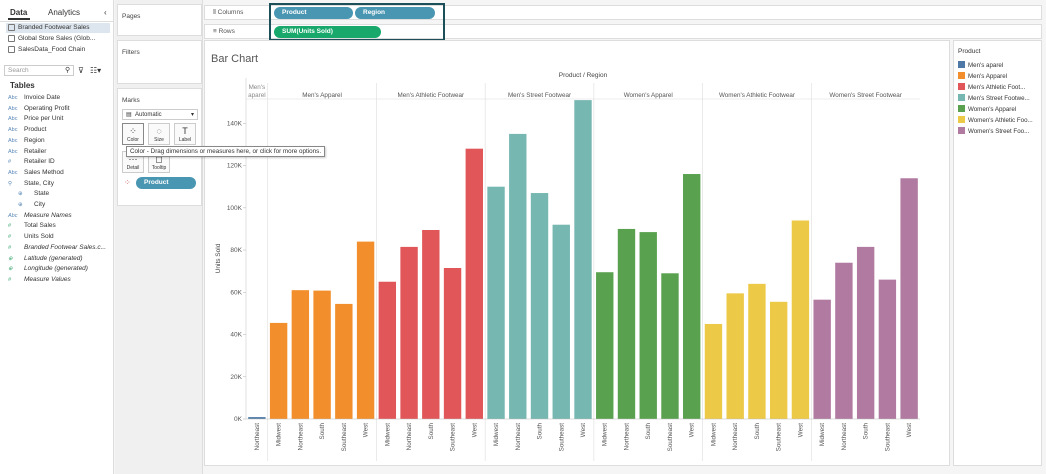 The image size is (1046, 474). What do you see at coordinates (185, 140) in the screenshot?
I see `label-label: Label` at bounding box center [185, 140].